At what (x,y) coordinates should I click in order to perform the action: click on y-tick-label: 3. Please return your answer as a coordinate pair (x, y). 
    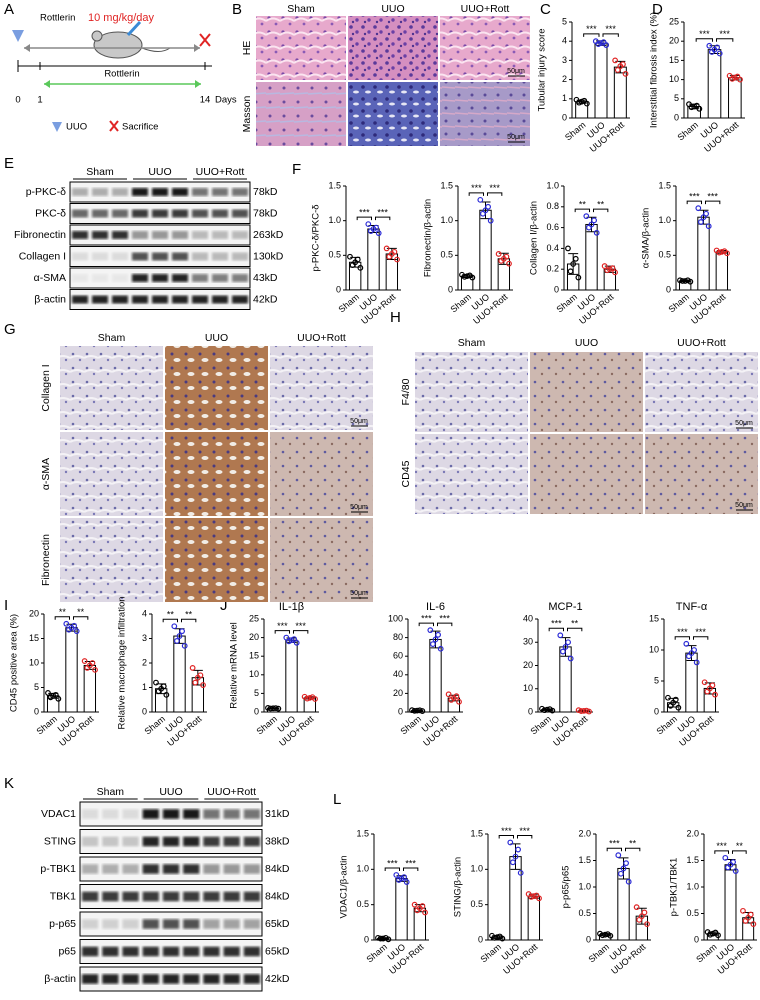
    Looking at the image, I should click on (564, 60).